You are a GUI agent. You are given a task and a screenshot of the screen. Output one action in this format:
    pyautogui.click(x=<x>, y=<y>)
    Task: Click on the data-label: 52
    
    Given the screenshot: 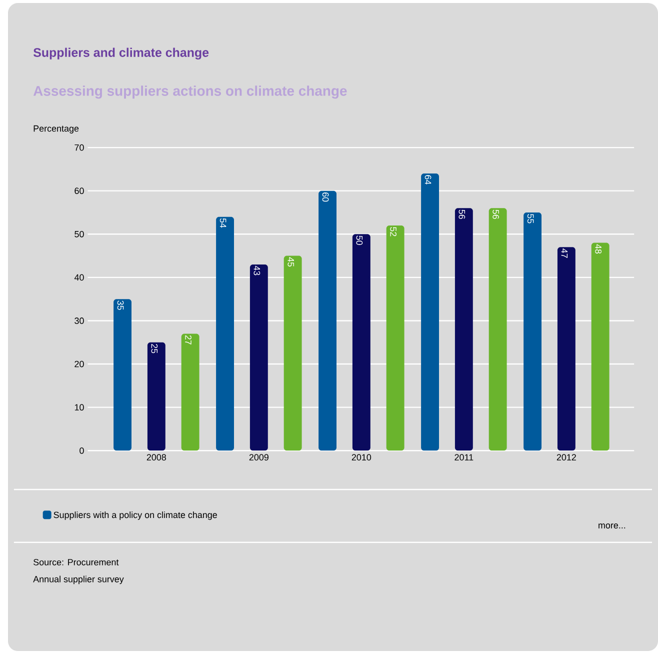 What is the action you would take?
    pyautogui.click(x=393, y=231)
    